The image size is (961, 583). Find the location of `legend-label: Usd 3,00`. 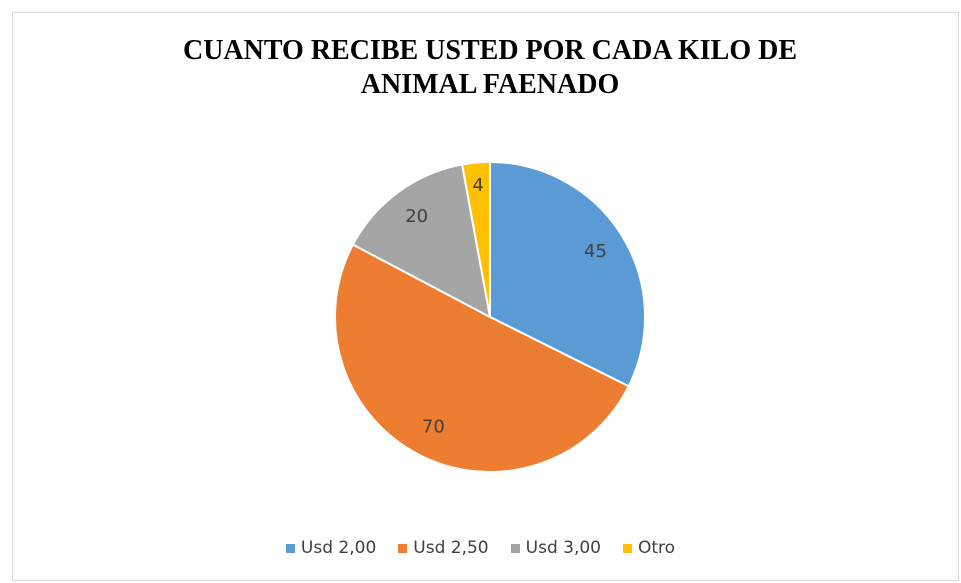

legend-label: Usd 3,00 is located at coordinates (563, 548).